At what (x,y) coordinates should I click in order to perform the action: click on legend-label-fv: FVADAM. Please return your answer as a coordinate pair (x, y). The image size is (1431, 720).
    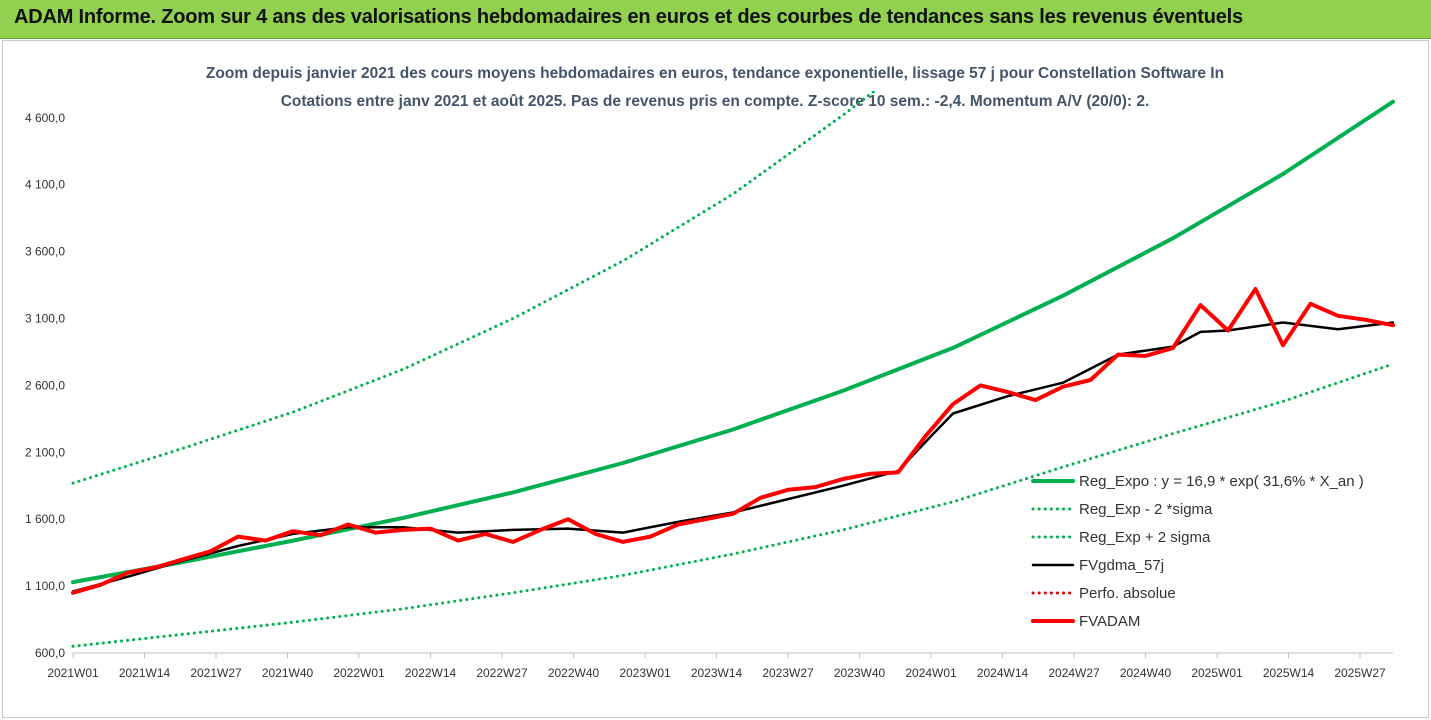
    Looking at the image, I should click on (1109, 621).